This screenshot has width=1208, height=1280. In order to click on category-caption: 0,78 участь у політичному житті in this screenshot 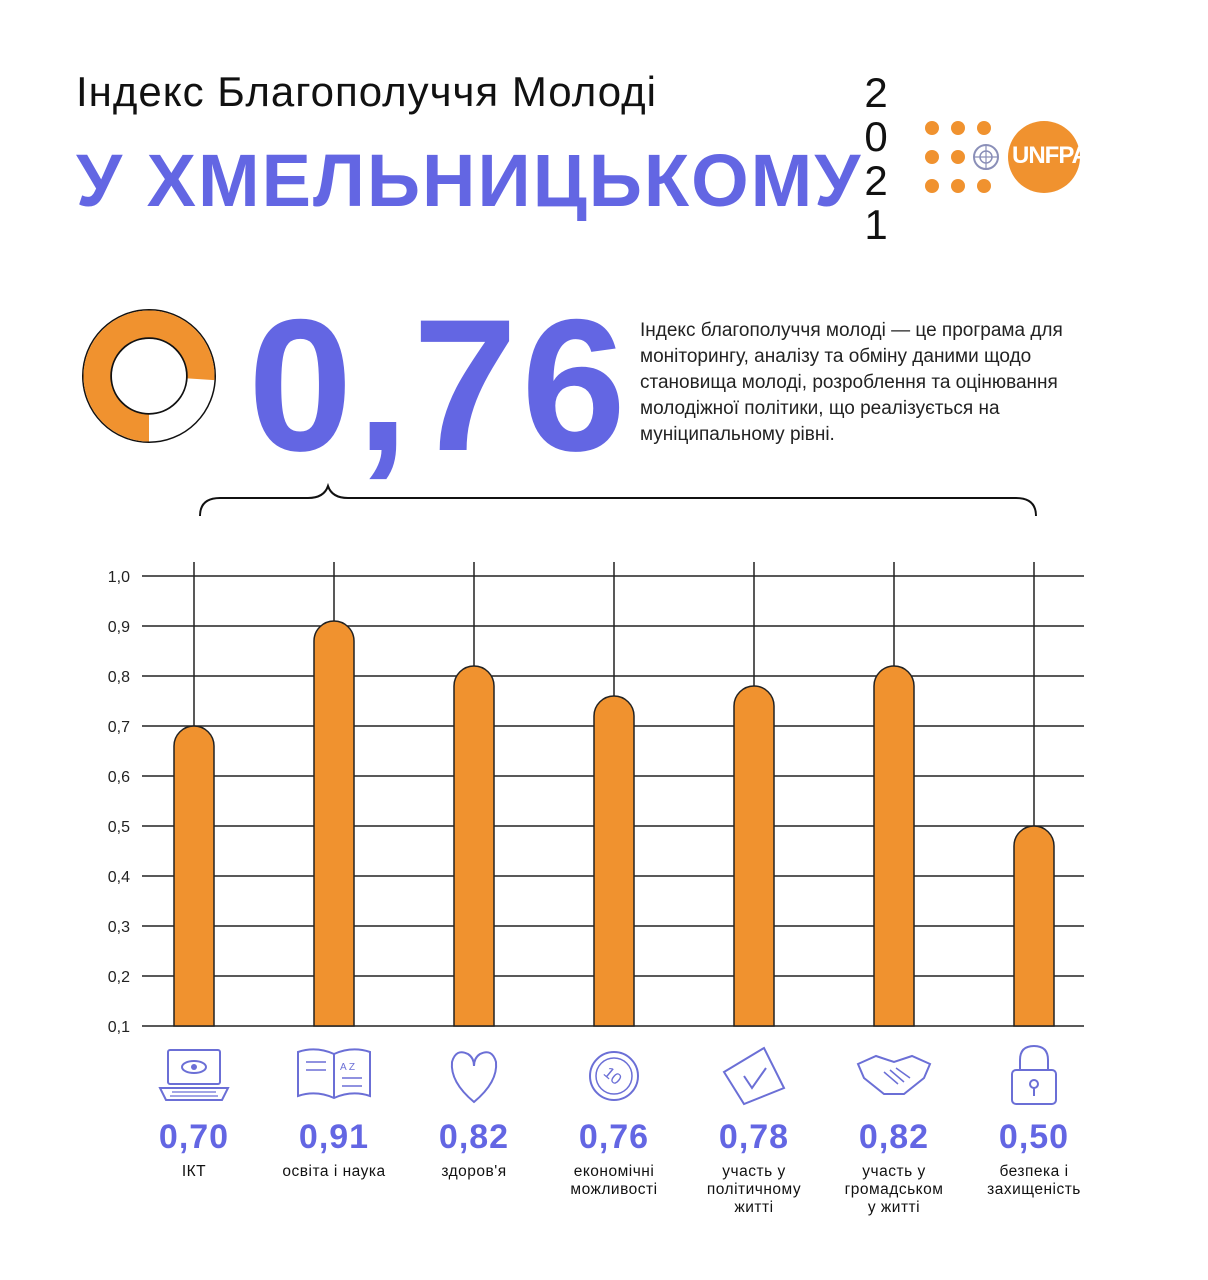, I will do `click(754, 1129)`.